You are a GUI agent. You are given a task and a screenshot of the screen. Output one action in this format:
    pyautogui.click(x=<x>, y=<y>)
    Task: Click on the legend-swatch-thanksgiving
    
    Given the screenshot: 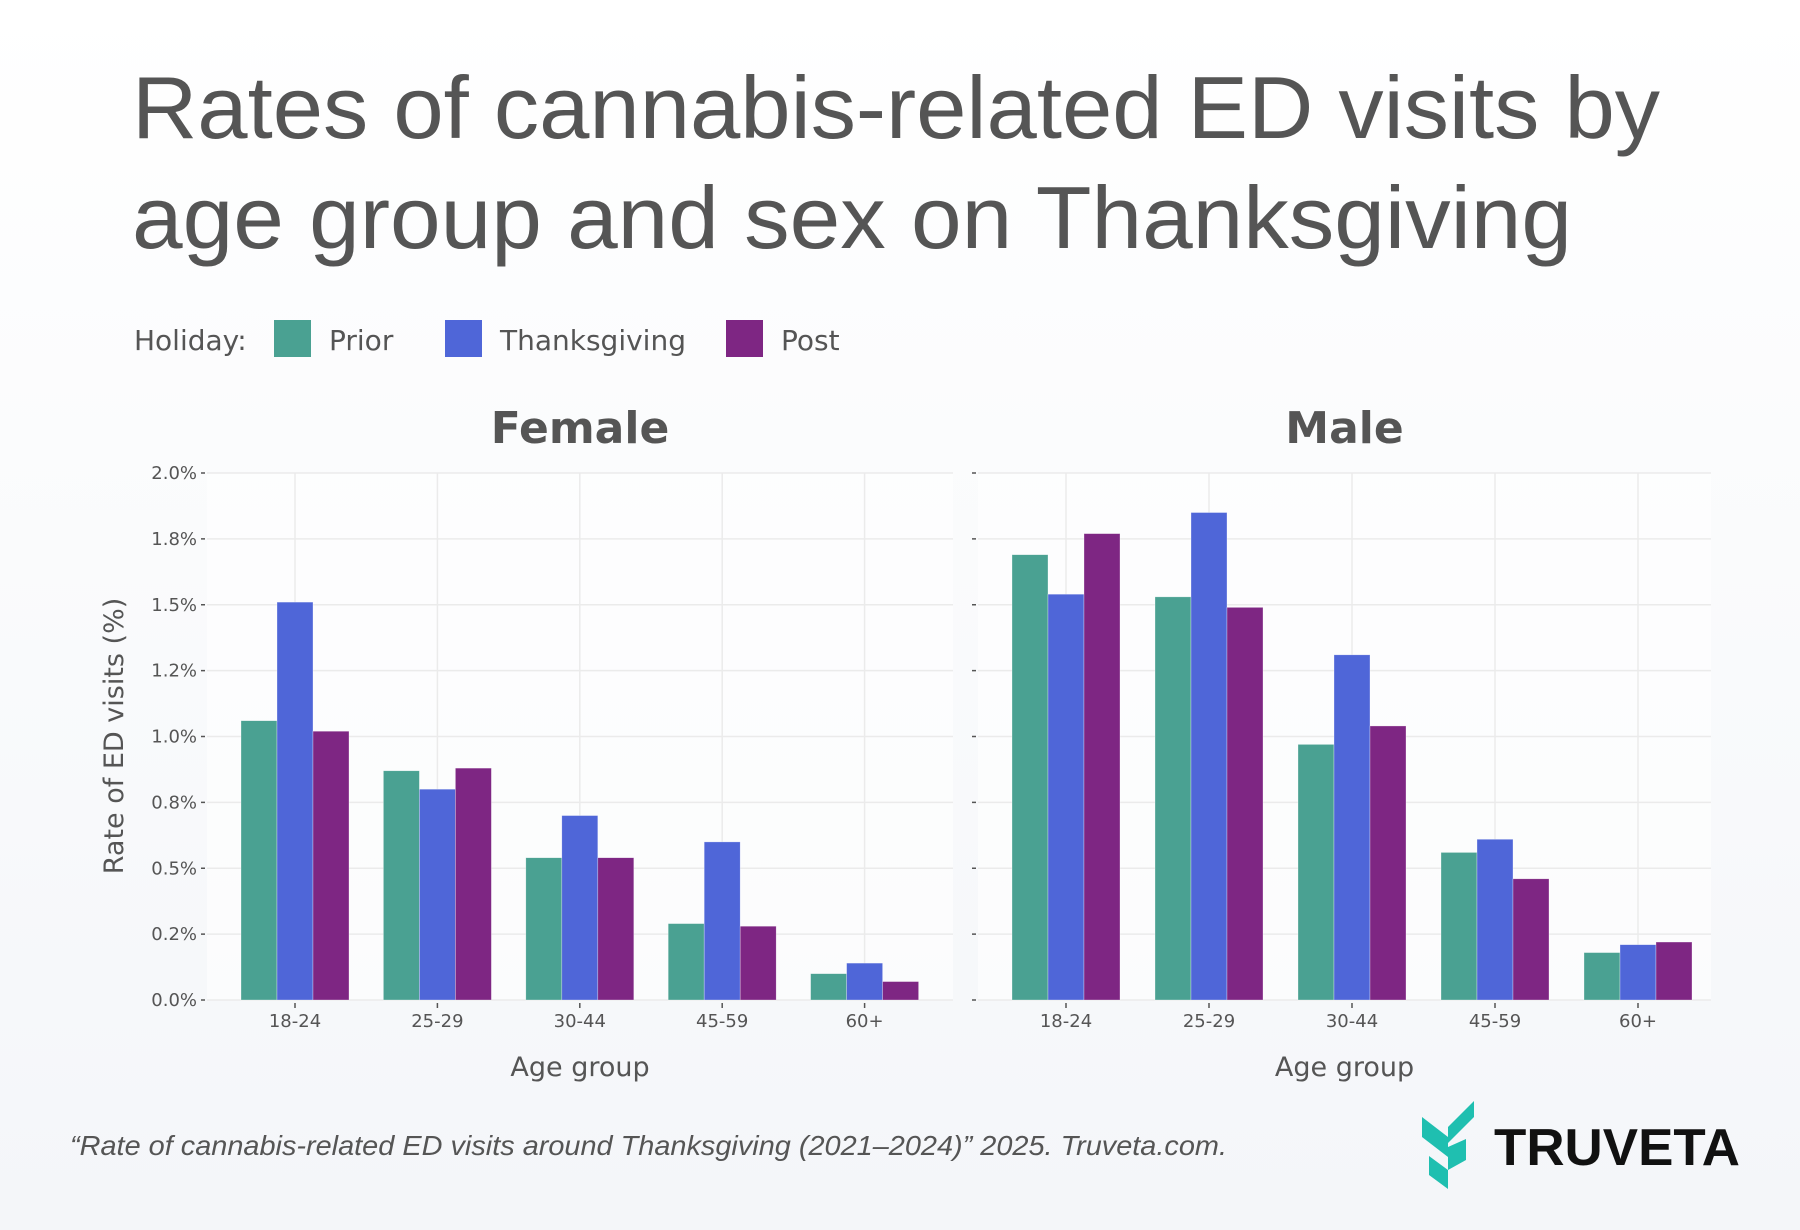 What is the action you would take?
    pyautogui.click(x=463, y=338)
    